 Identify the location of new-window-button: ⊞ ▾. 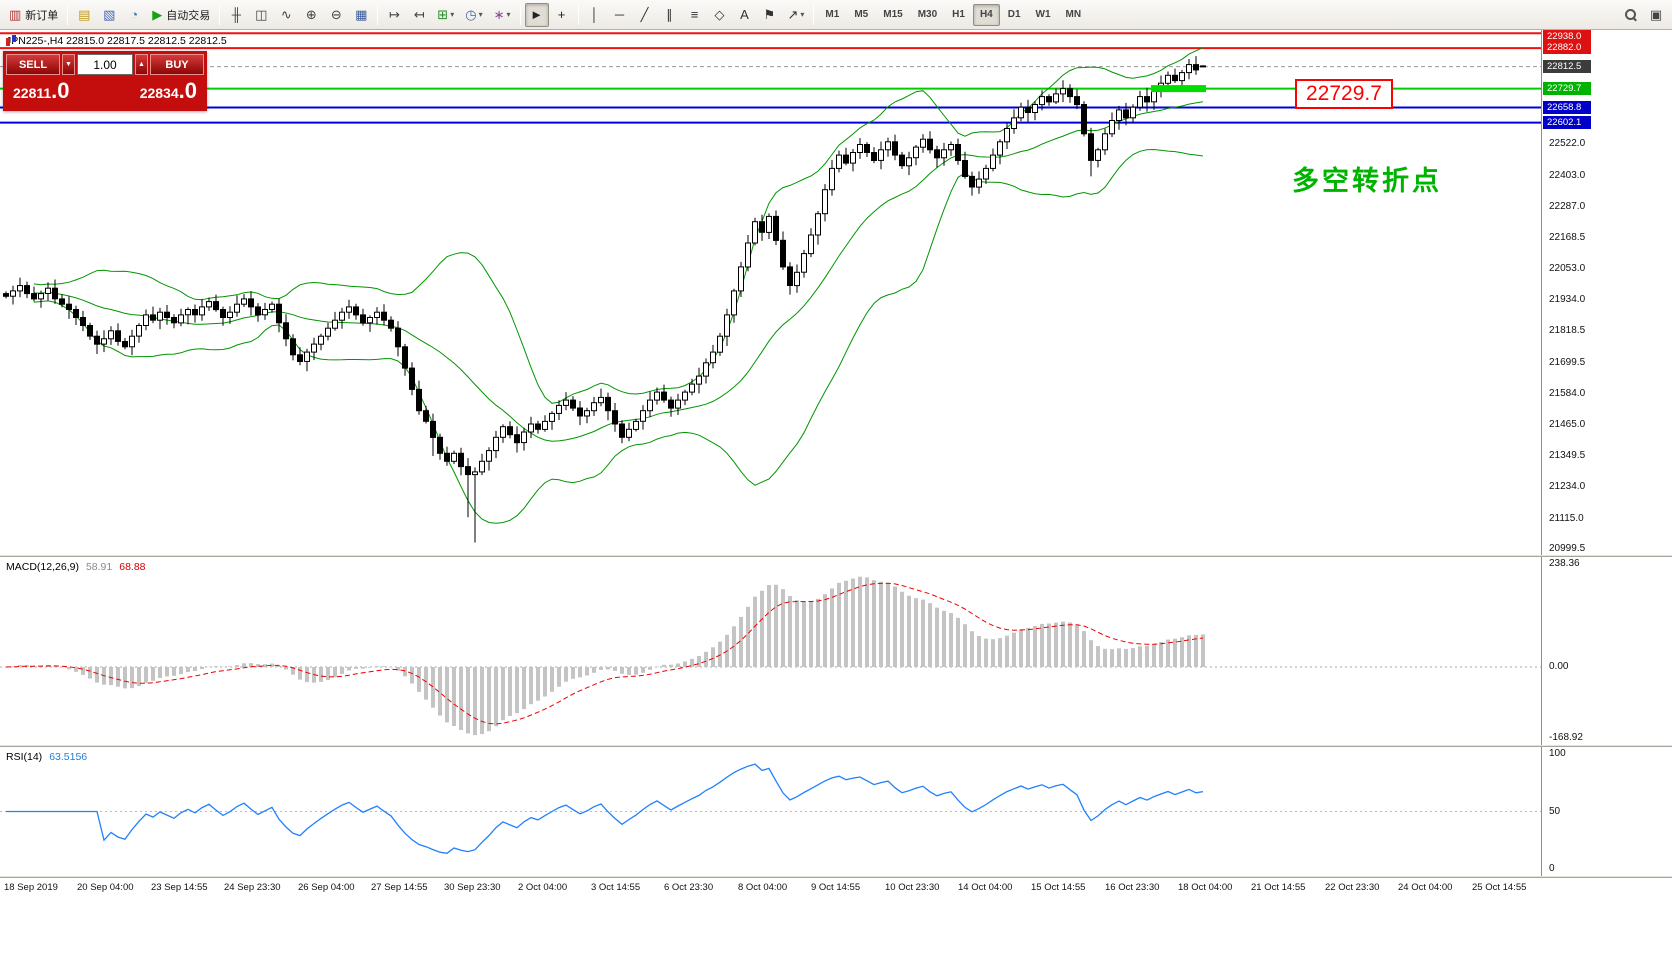
(445, 15).